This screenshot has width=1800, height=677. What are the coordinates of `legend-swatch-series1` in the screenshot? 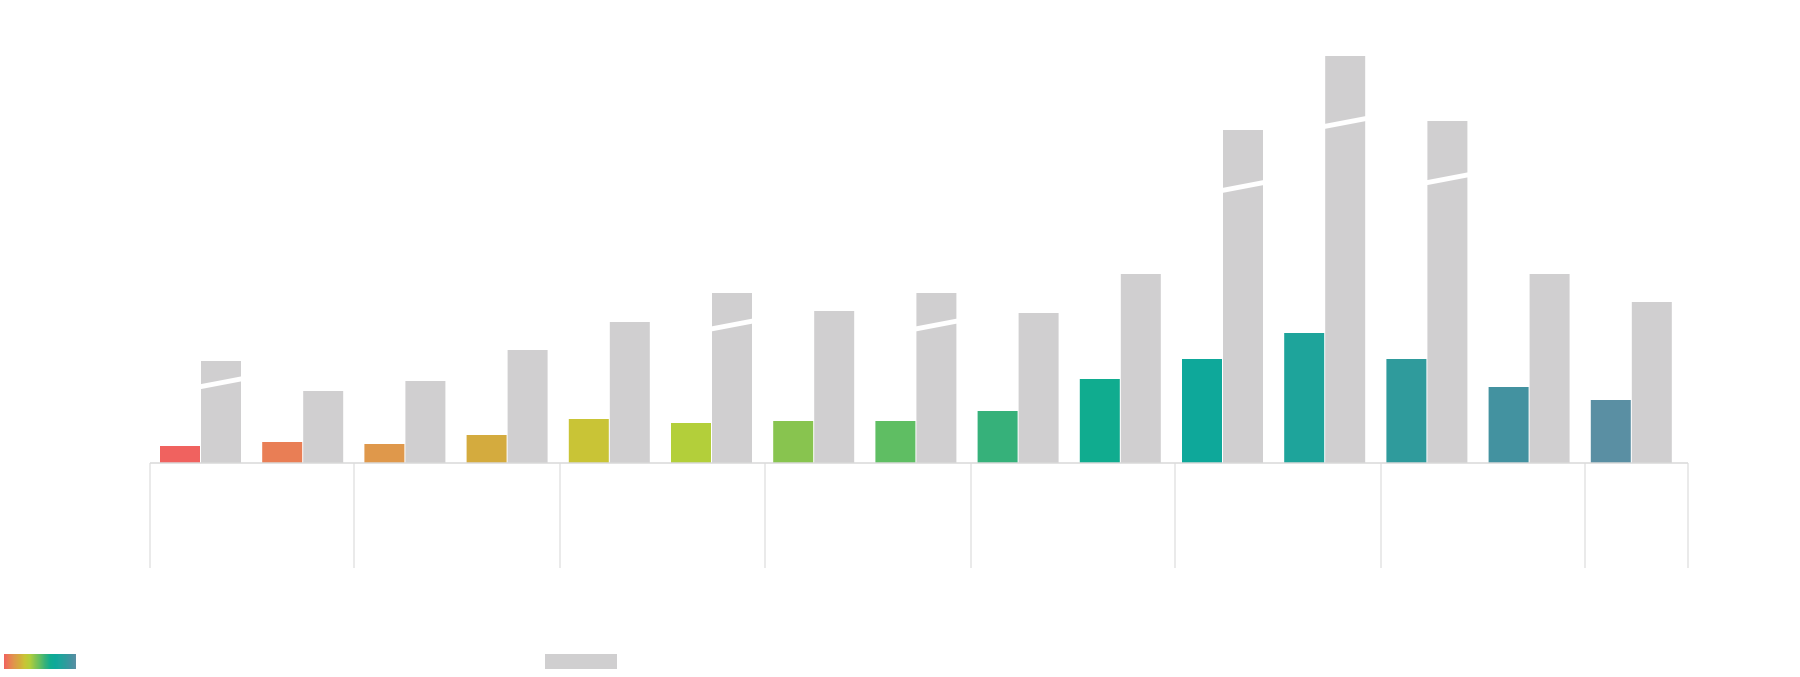 It's located at (40, 661).